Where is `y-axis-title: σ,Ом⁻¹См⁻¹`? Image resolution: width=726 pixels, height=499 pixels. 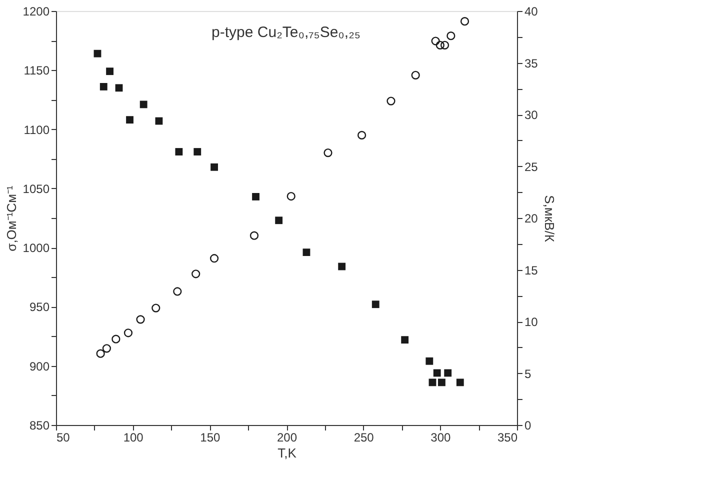 y-axis-title: σ,Ом⁻¹См⁻¹ is located at coordinates (11, 218).